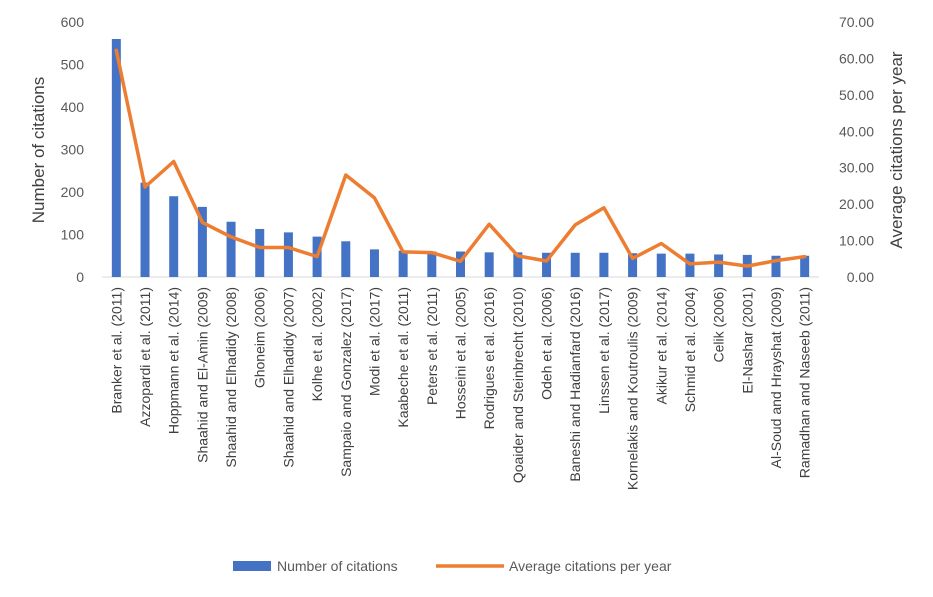  I want to click on y-axis-right-ticks: 0.00 10.00 20.00 30.00 40.00 50.00 60.00 70.00, so click(856, 149).